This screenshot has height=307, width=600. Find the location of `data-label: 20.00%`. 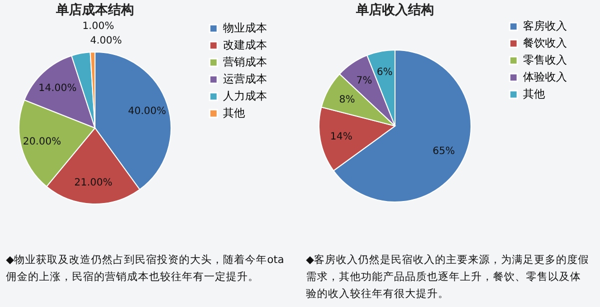

data-label: 20.00% is located at coordinates (42, 142).